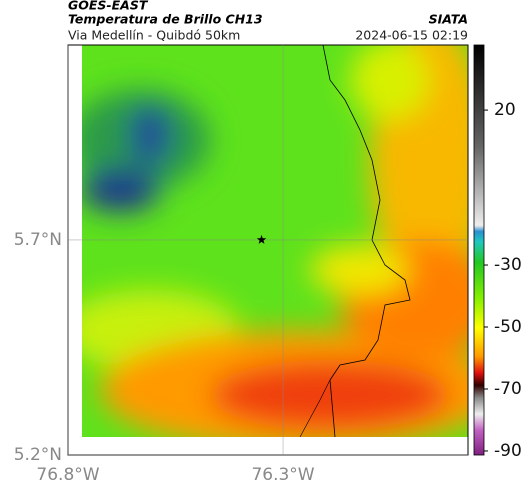 The image size is (526, 491). I want to click on subtitle: Temperatura de Brillo CH13, so click(165, 19).